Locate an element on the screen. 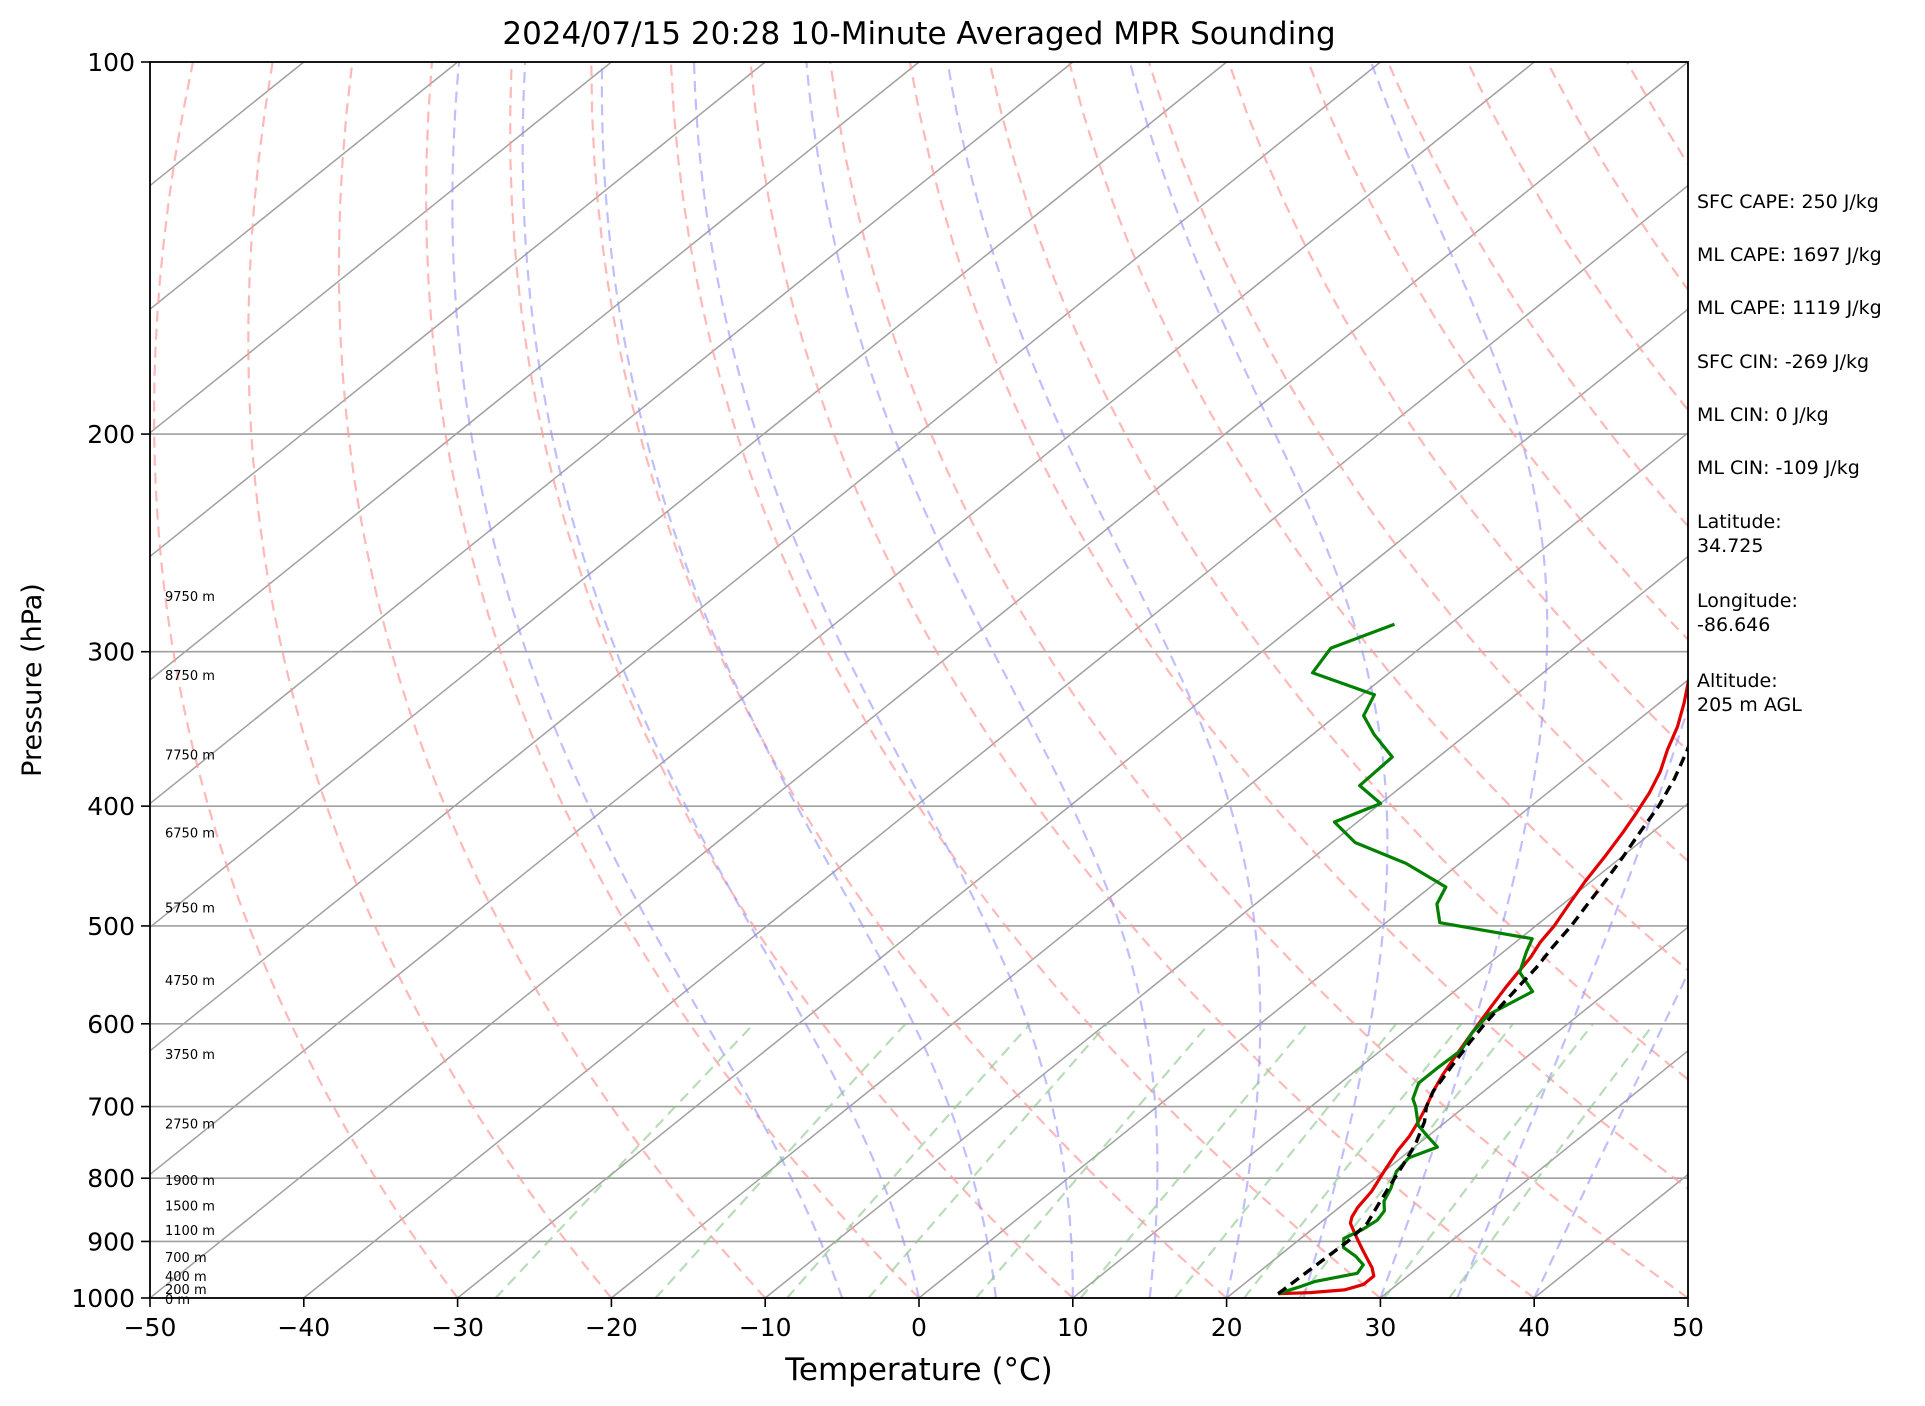 This screenshot has width=1925, height=1406. x-tick-label: −10 is located at coordinates (765, 1327).